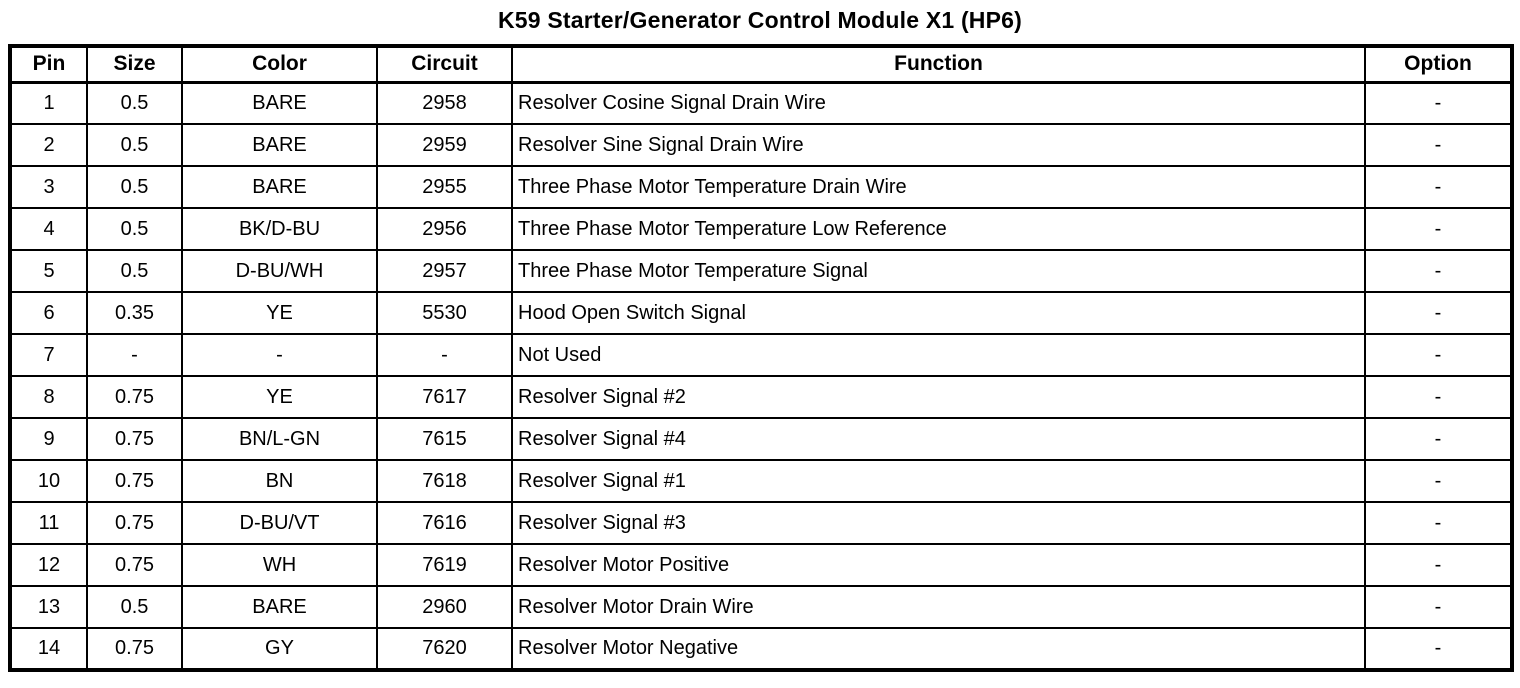 The image size is (1520, 688). I want to click on cell-circuit: 7617, so click(444, 397).